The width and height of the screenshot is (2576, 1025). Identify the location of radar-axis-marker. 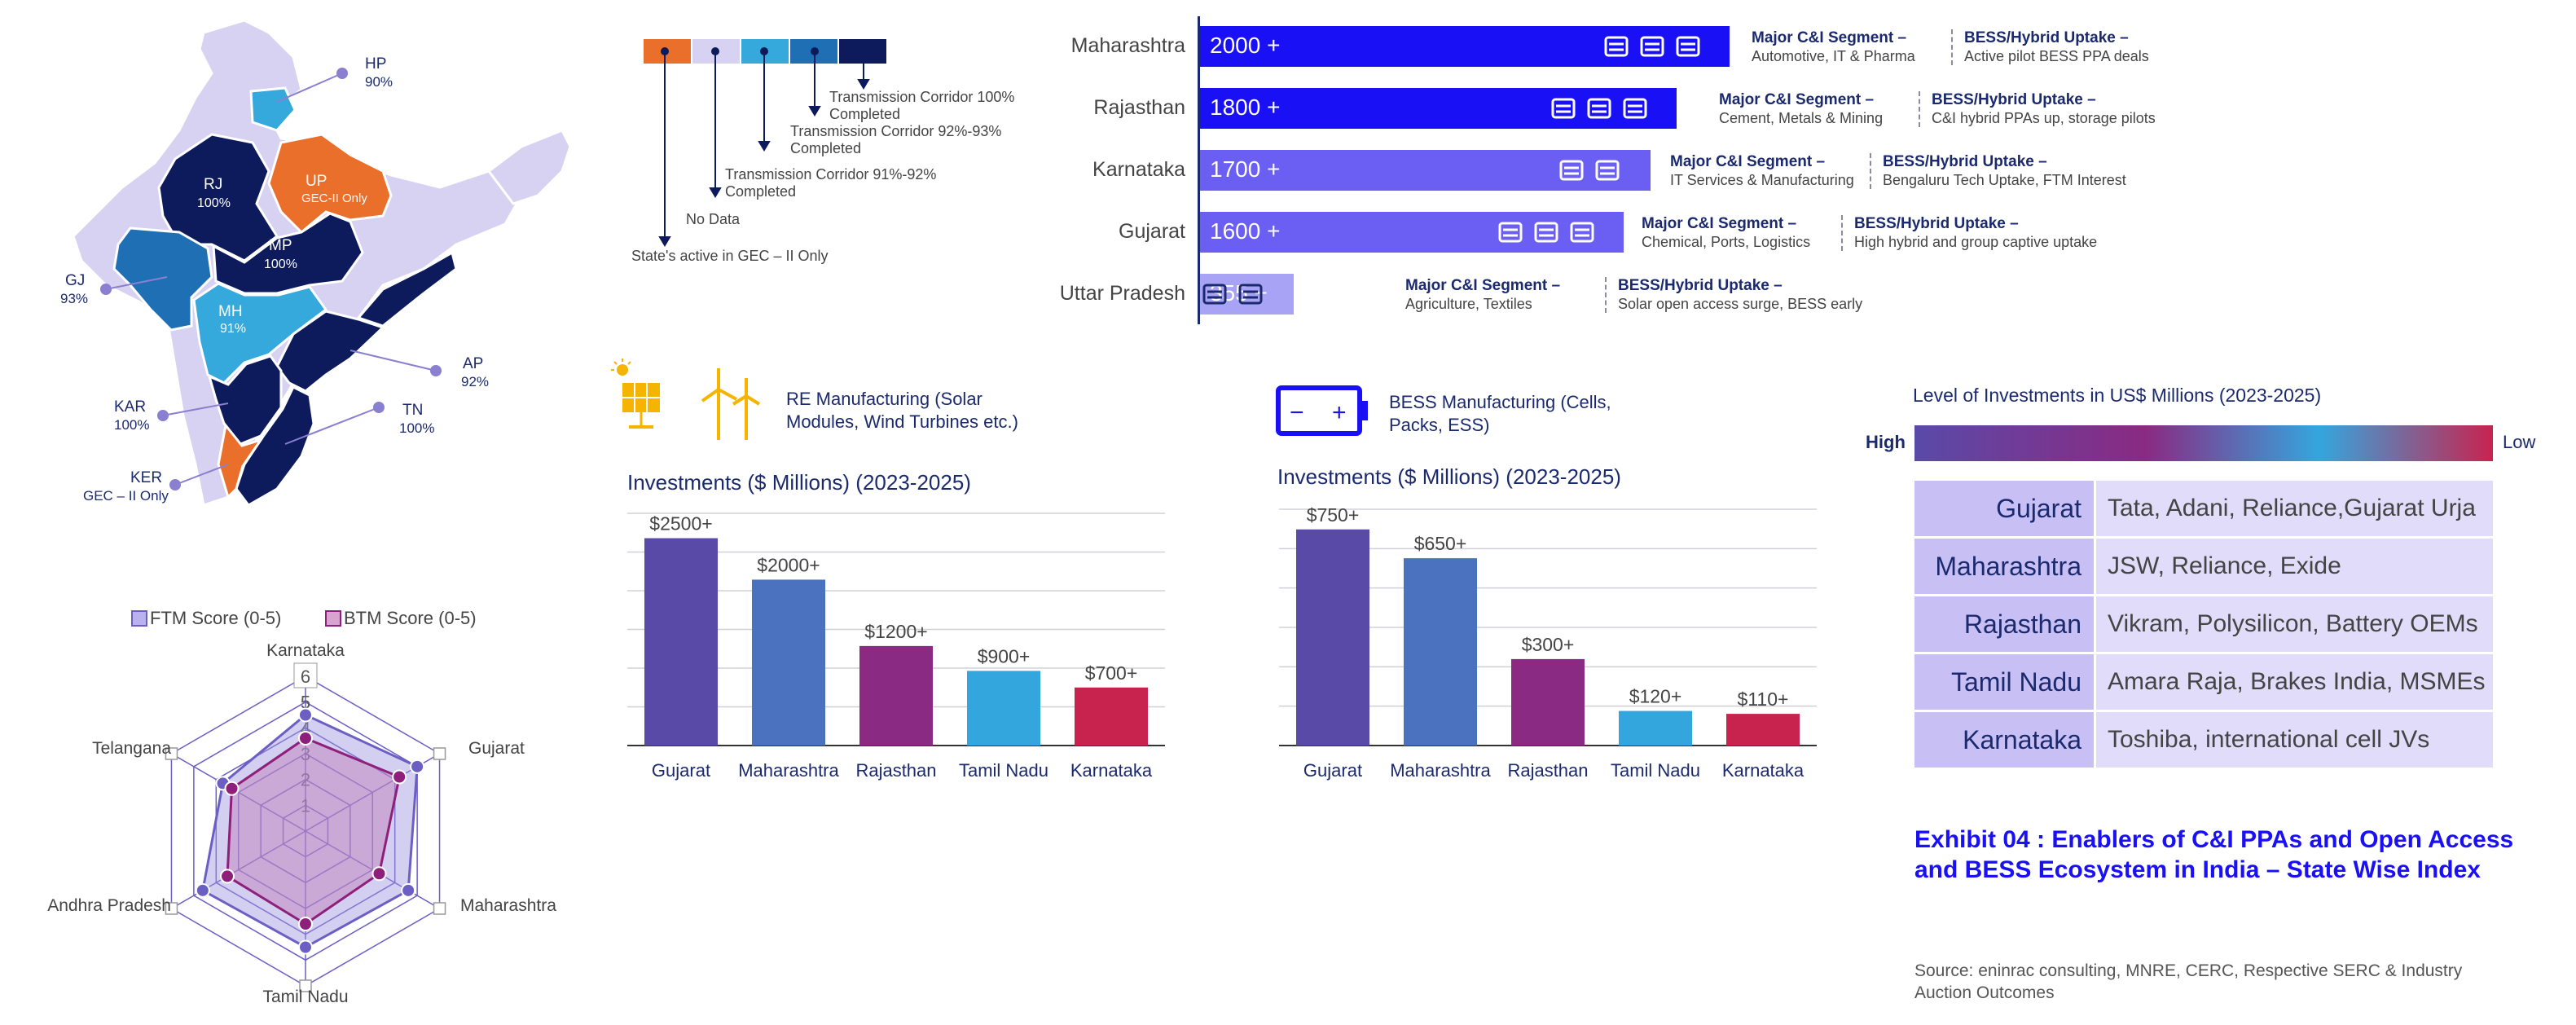
(171, 908).